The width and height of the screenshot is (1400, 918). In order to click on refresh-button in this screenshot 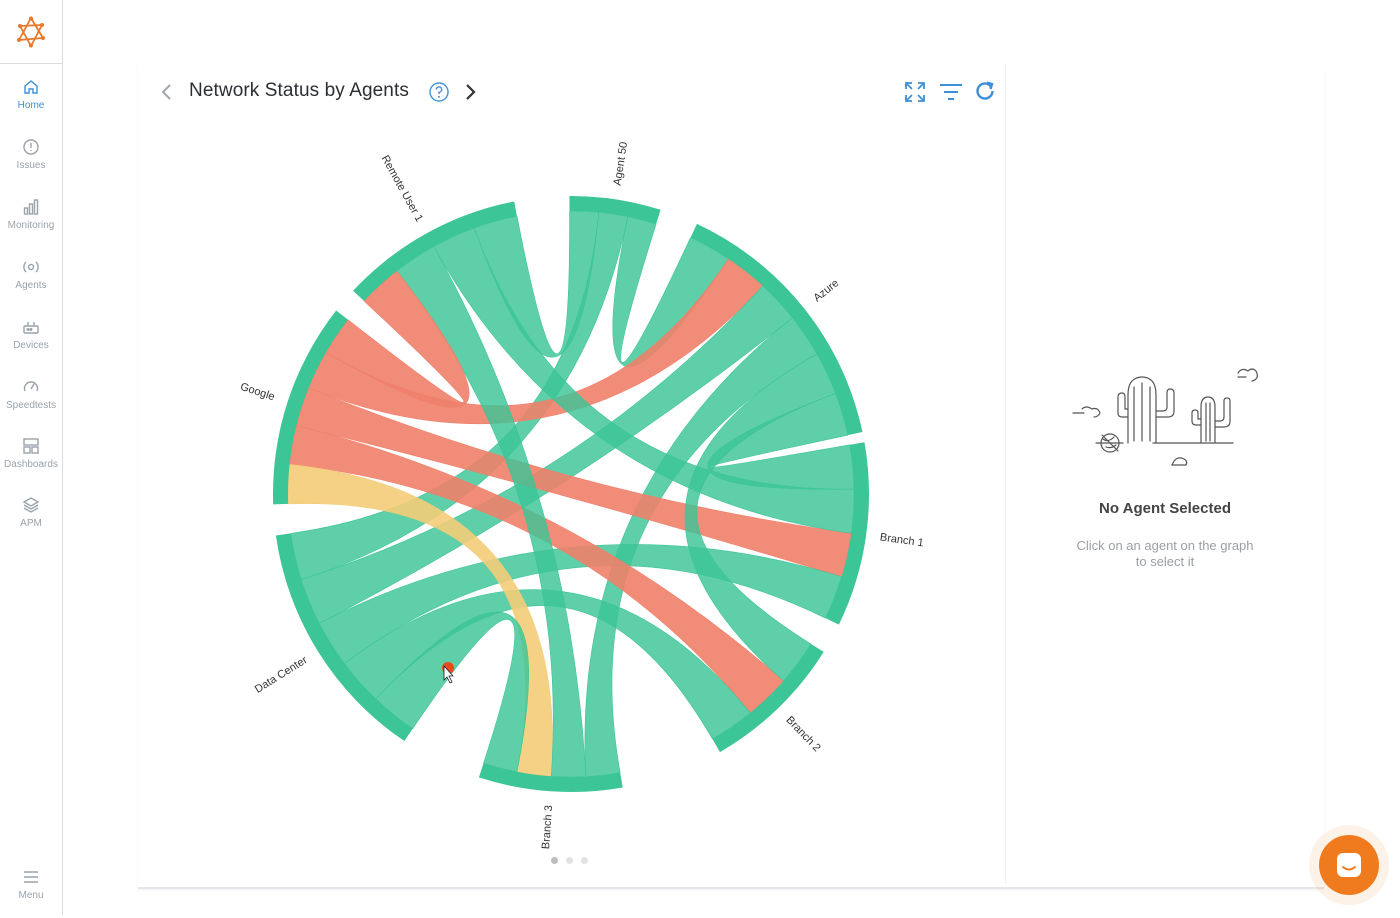, I will do `click(985, 93)`.